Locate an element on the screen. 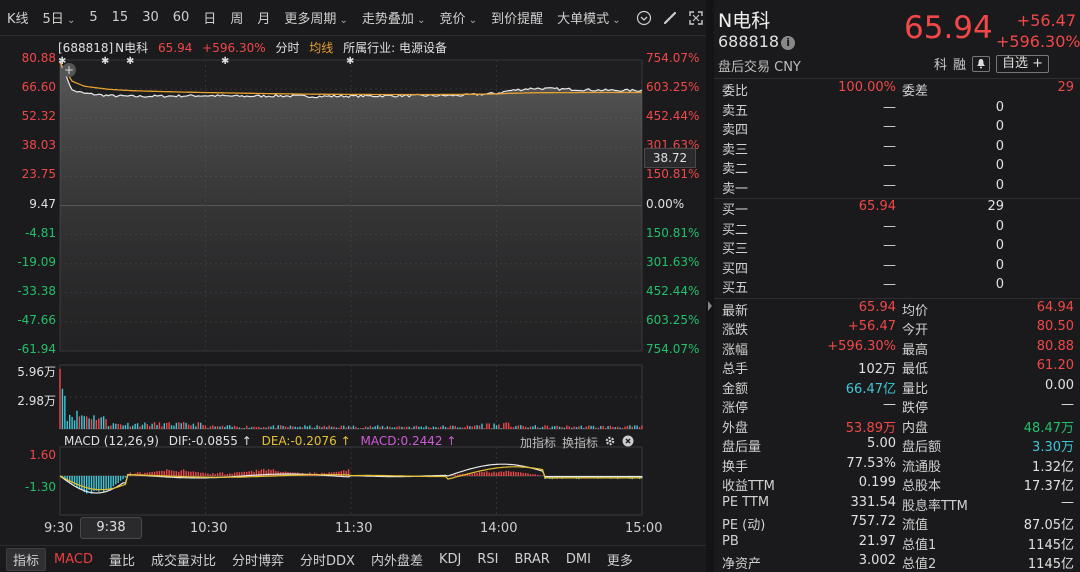  price-axis-label: 66.60 is located at coordinates (38, 87).